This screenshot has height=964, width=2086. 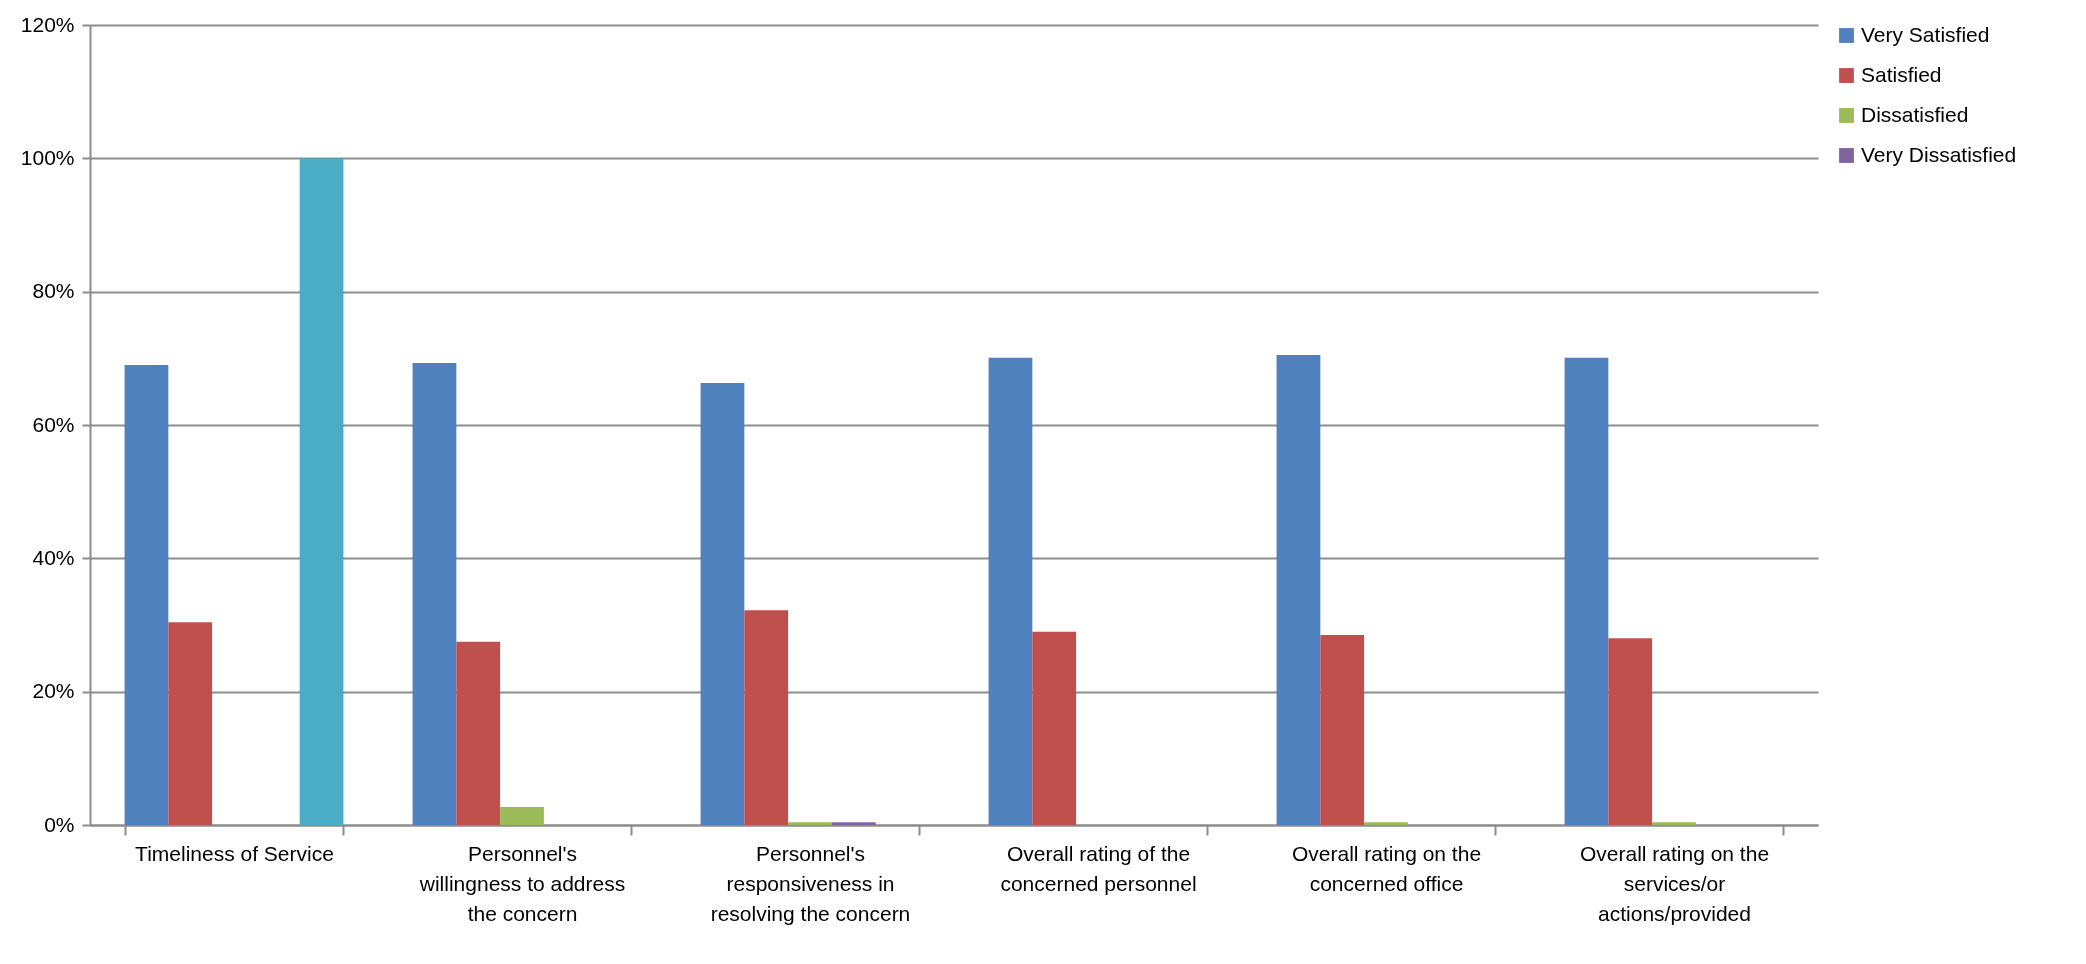 I want to click on x-tick-label: Timeliness of Service, so click(x=234, y=853).